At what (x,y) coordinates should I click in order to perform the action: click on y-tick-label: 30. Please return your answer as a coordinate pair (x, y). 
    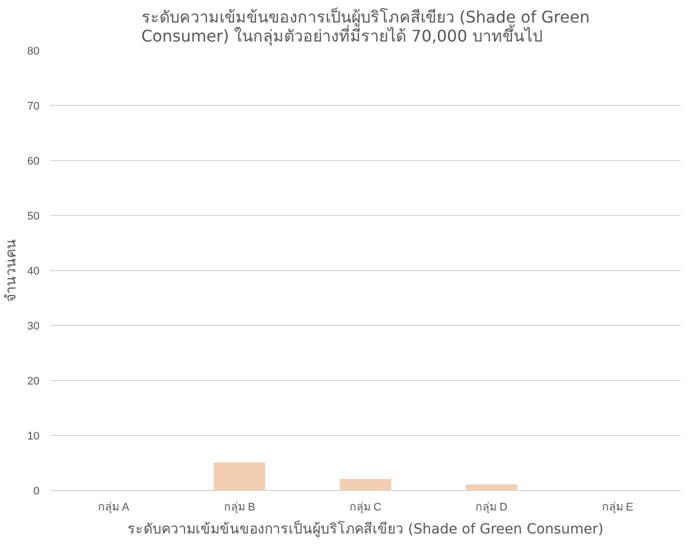
    Looking at the image, I should click on (33, 326).